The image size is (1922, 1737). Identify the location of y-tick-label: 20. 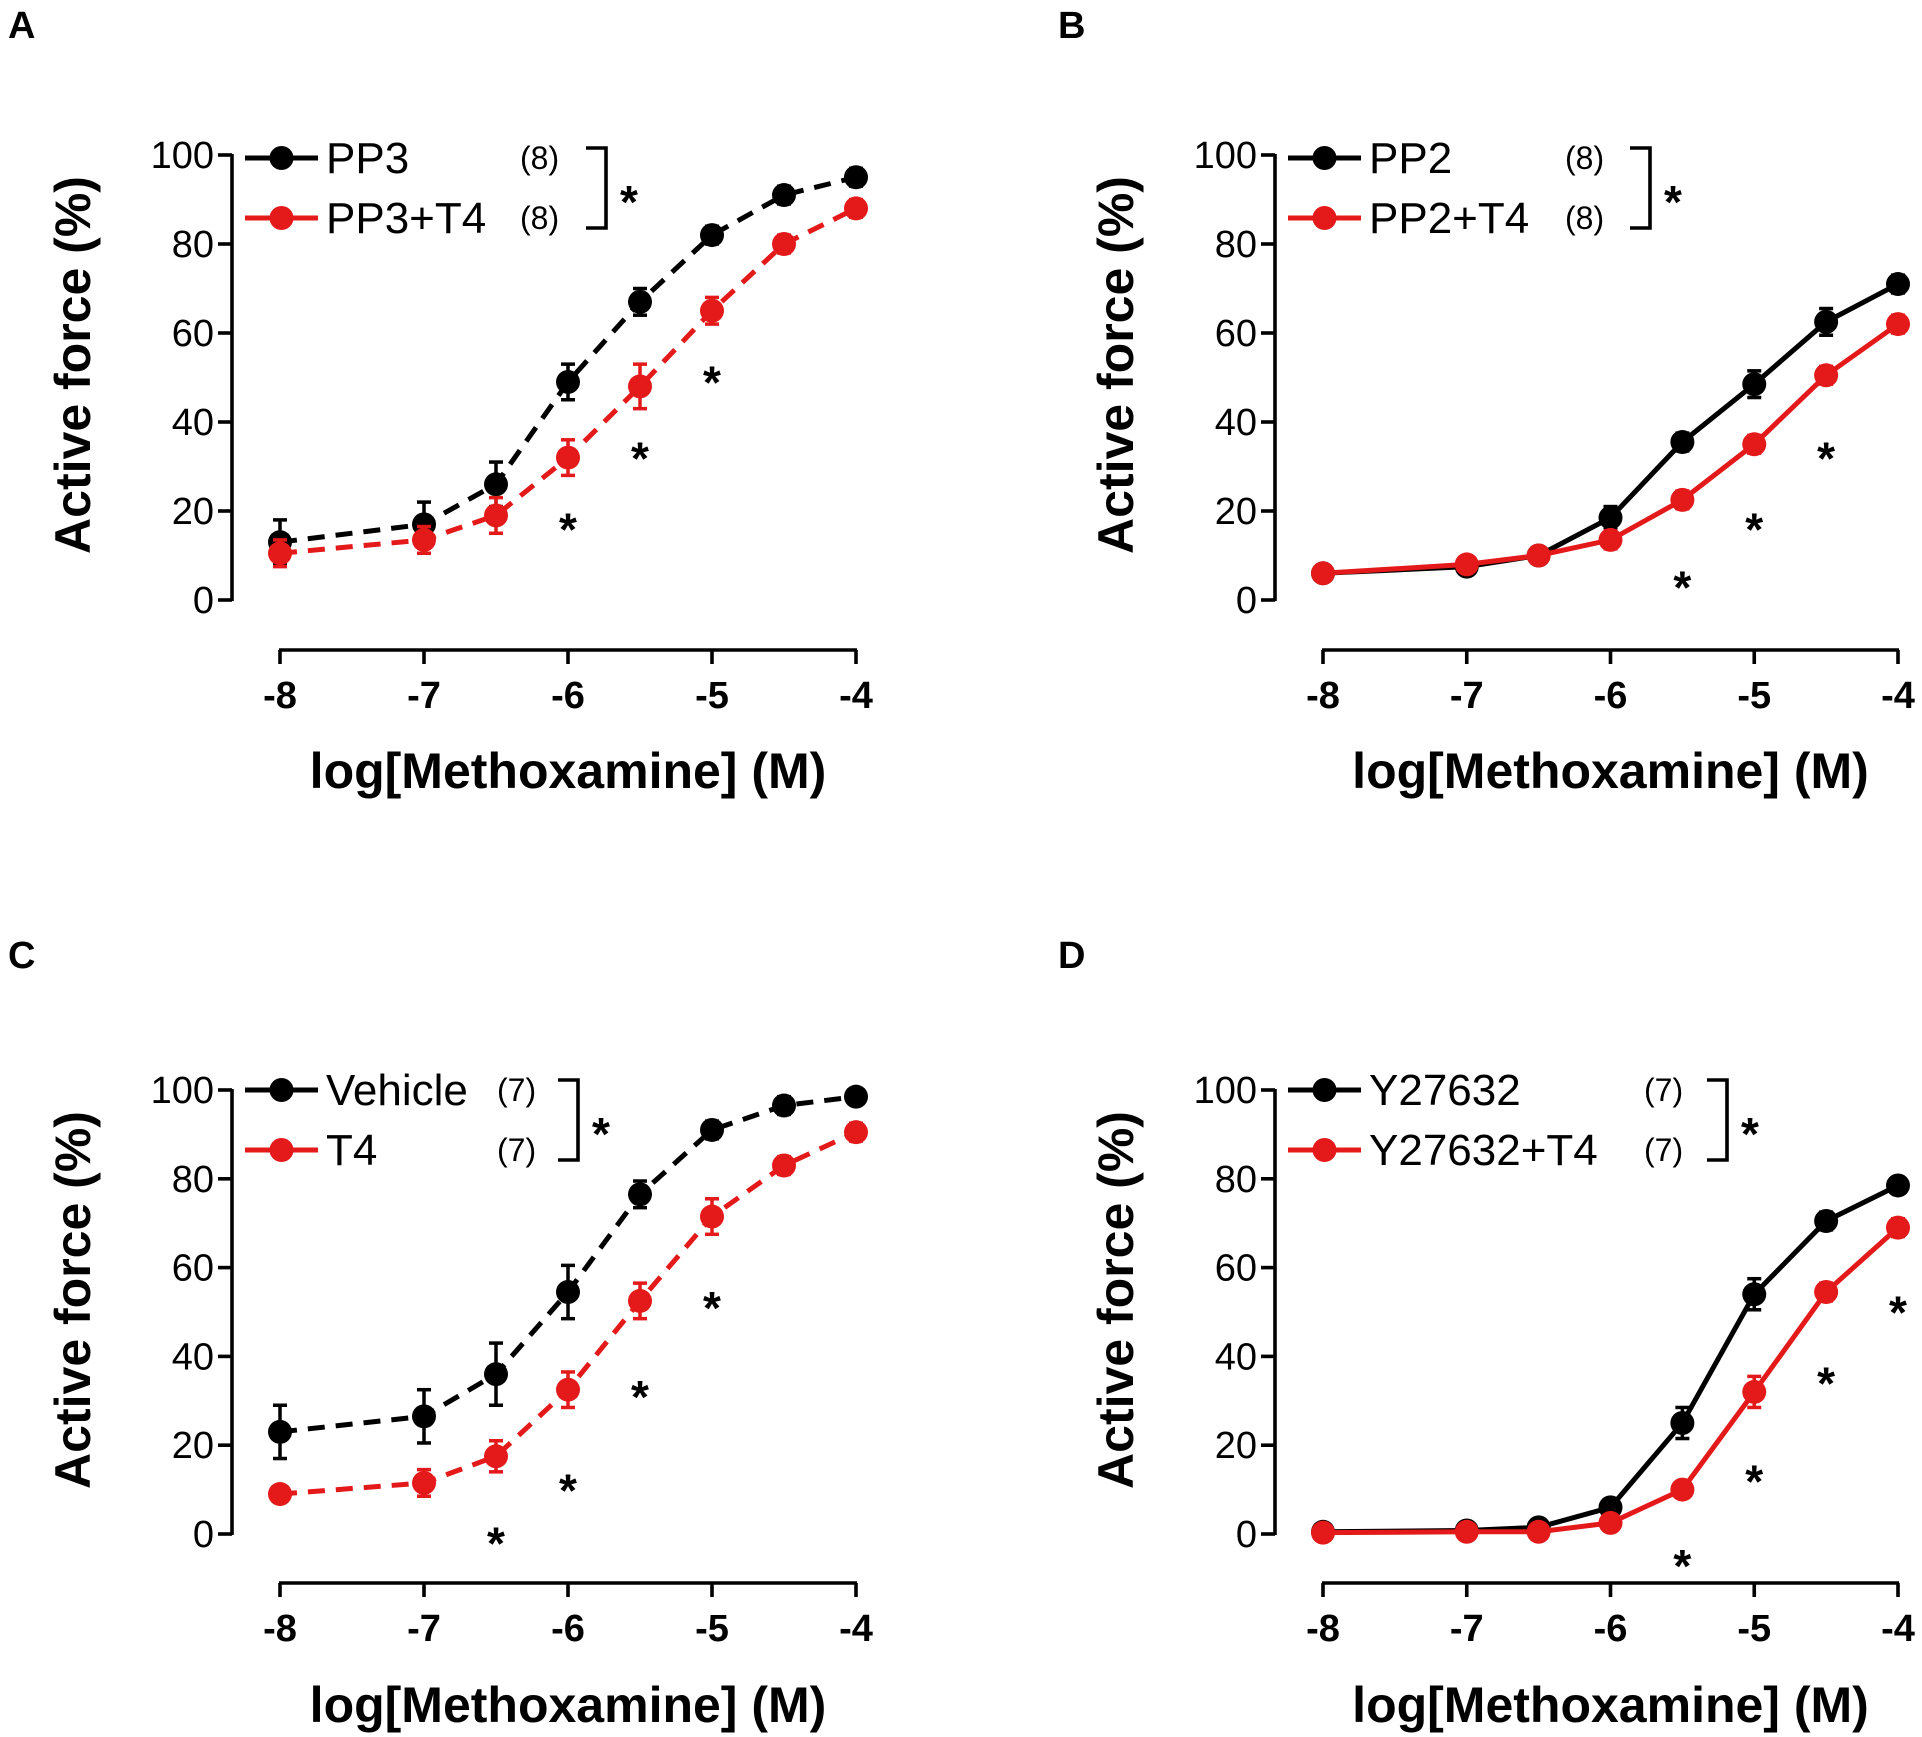
(1236, 1446).